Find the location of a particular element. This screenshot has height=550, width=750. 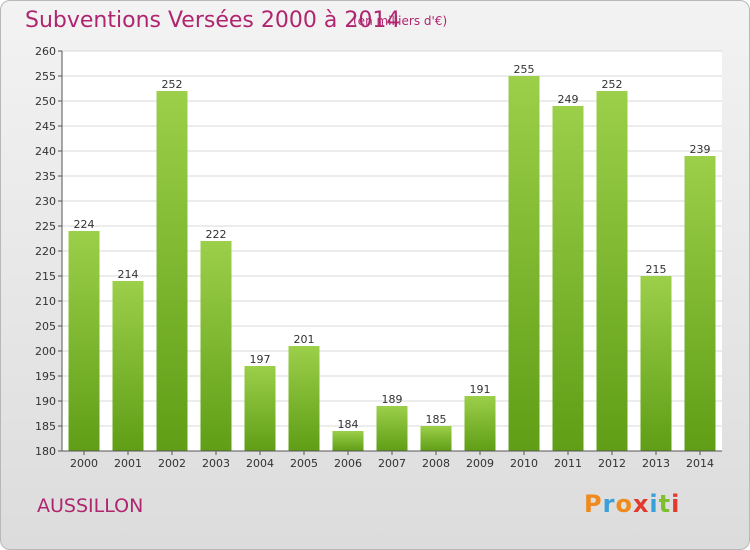

y-tick-label: 205 is located at coordinates (45, 326).